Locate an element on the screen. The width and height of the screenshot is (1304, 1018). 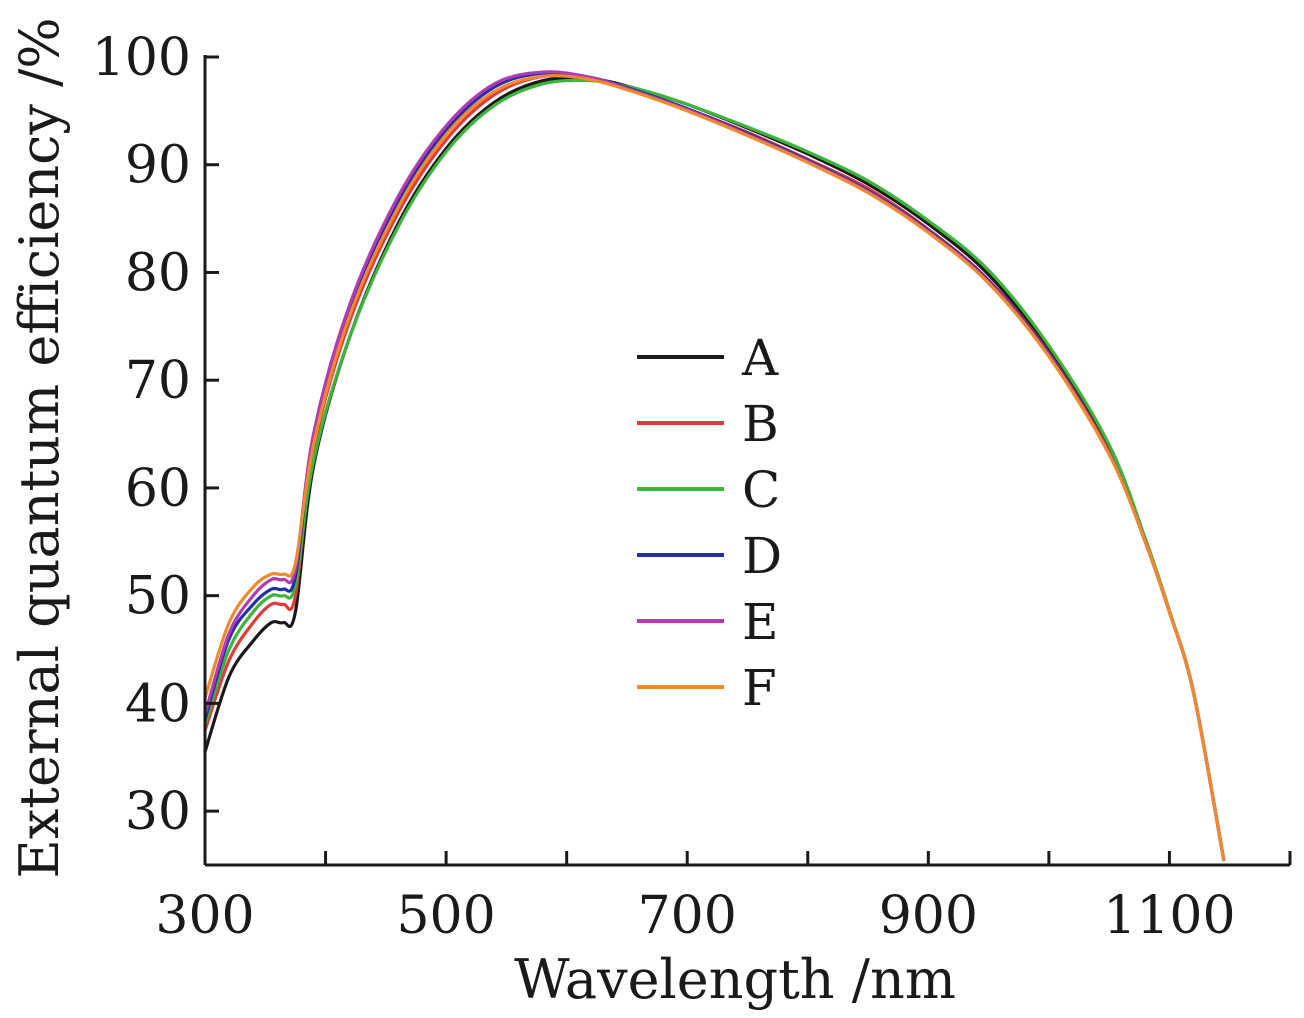
y-tick-label: 100 is located at coordinates (141, 58).